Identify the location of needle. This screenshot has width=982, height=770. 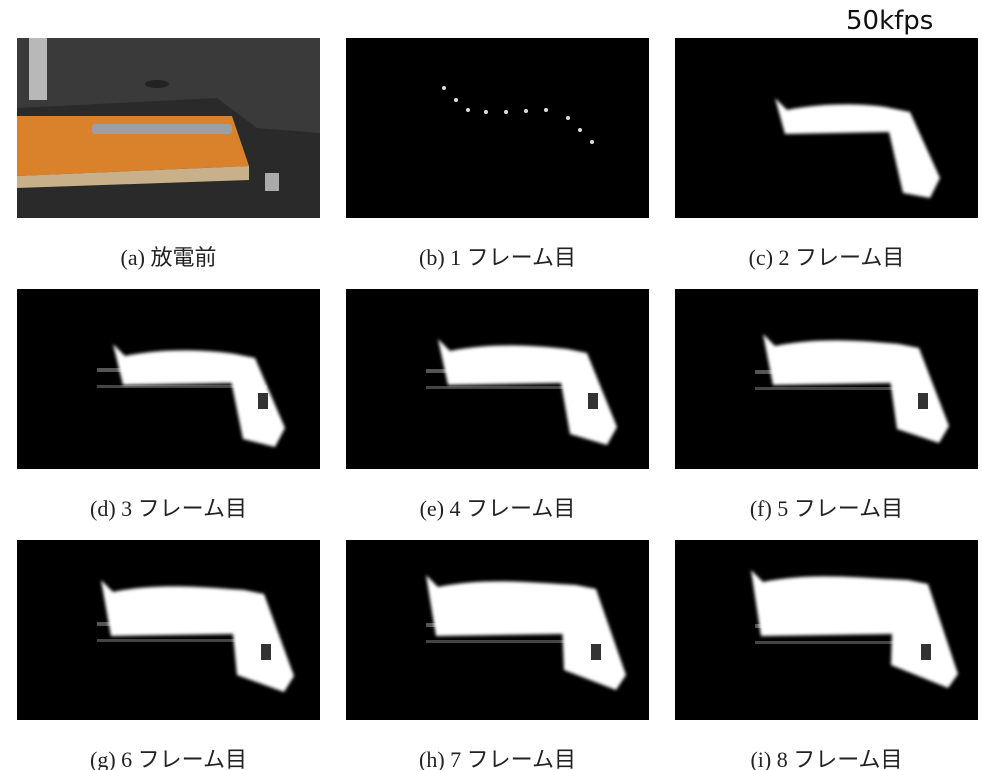
(38, 69).